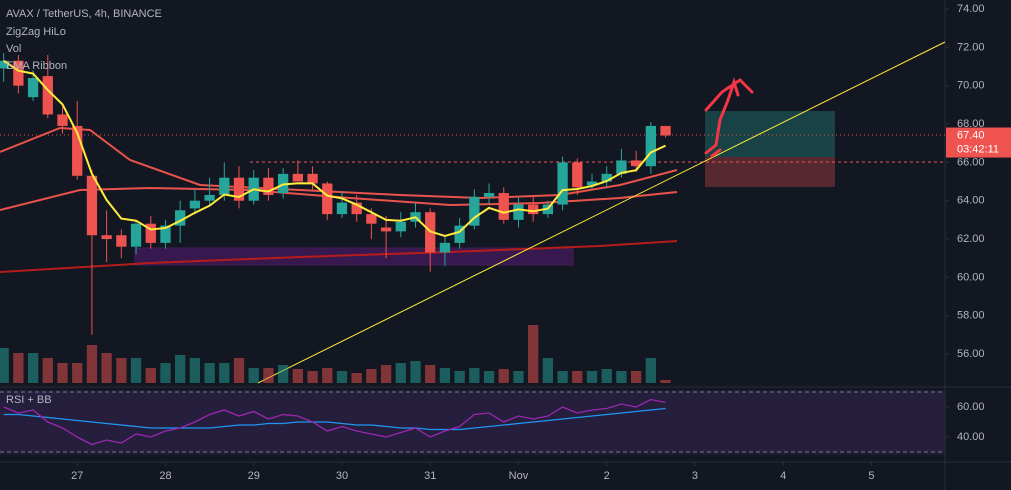 The height and width of the screenshot is (490, 1011). Describe the element at coordinates (770, 134) in the screenshot. I see `target-zone` at that location.